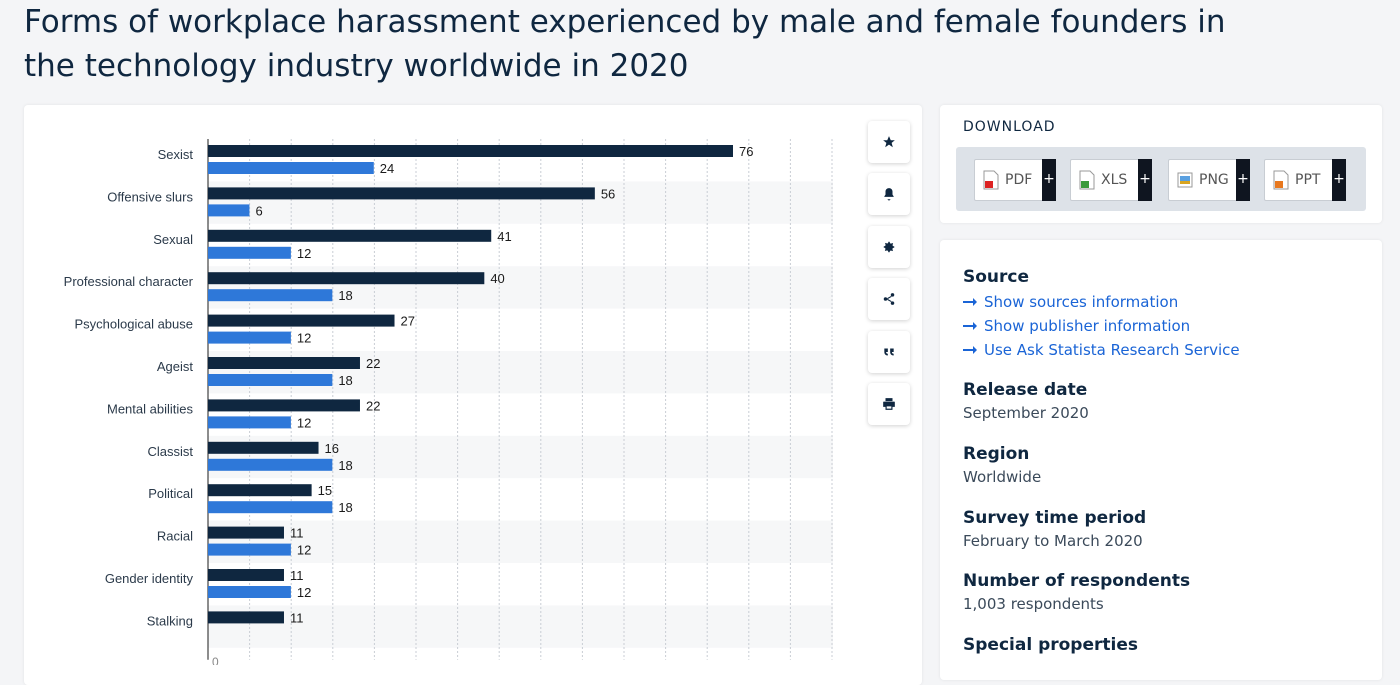  I want to click on release-label: Release date, so click(1025, 390).